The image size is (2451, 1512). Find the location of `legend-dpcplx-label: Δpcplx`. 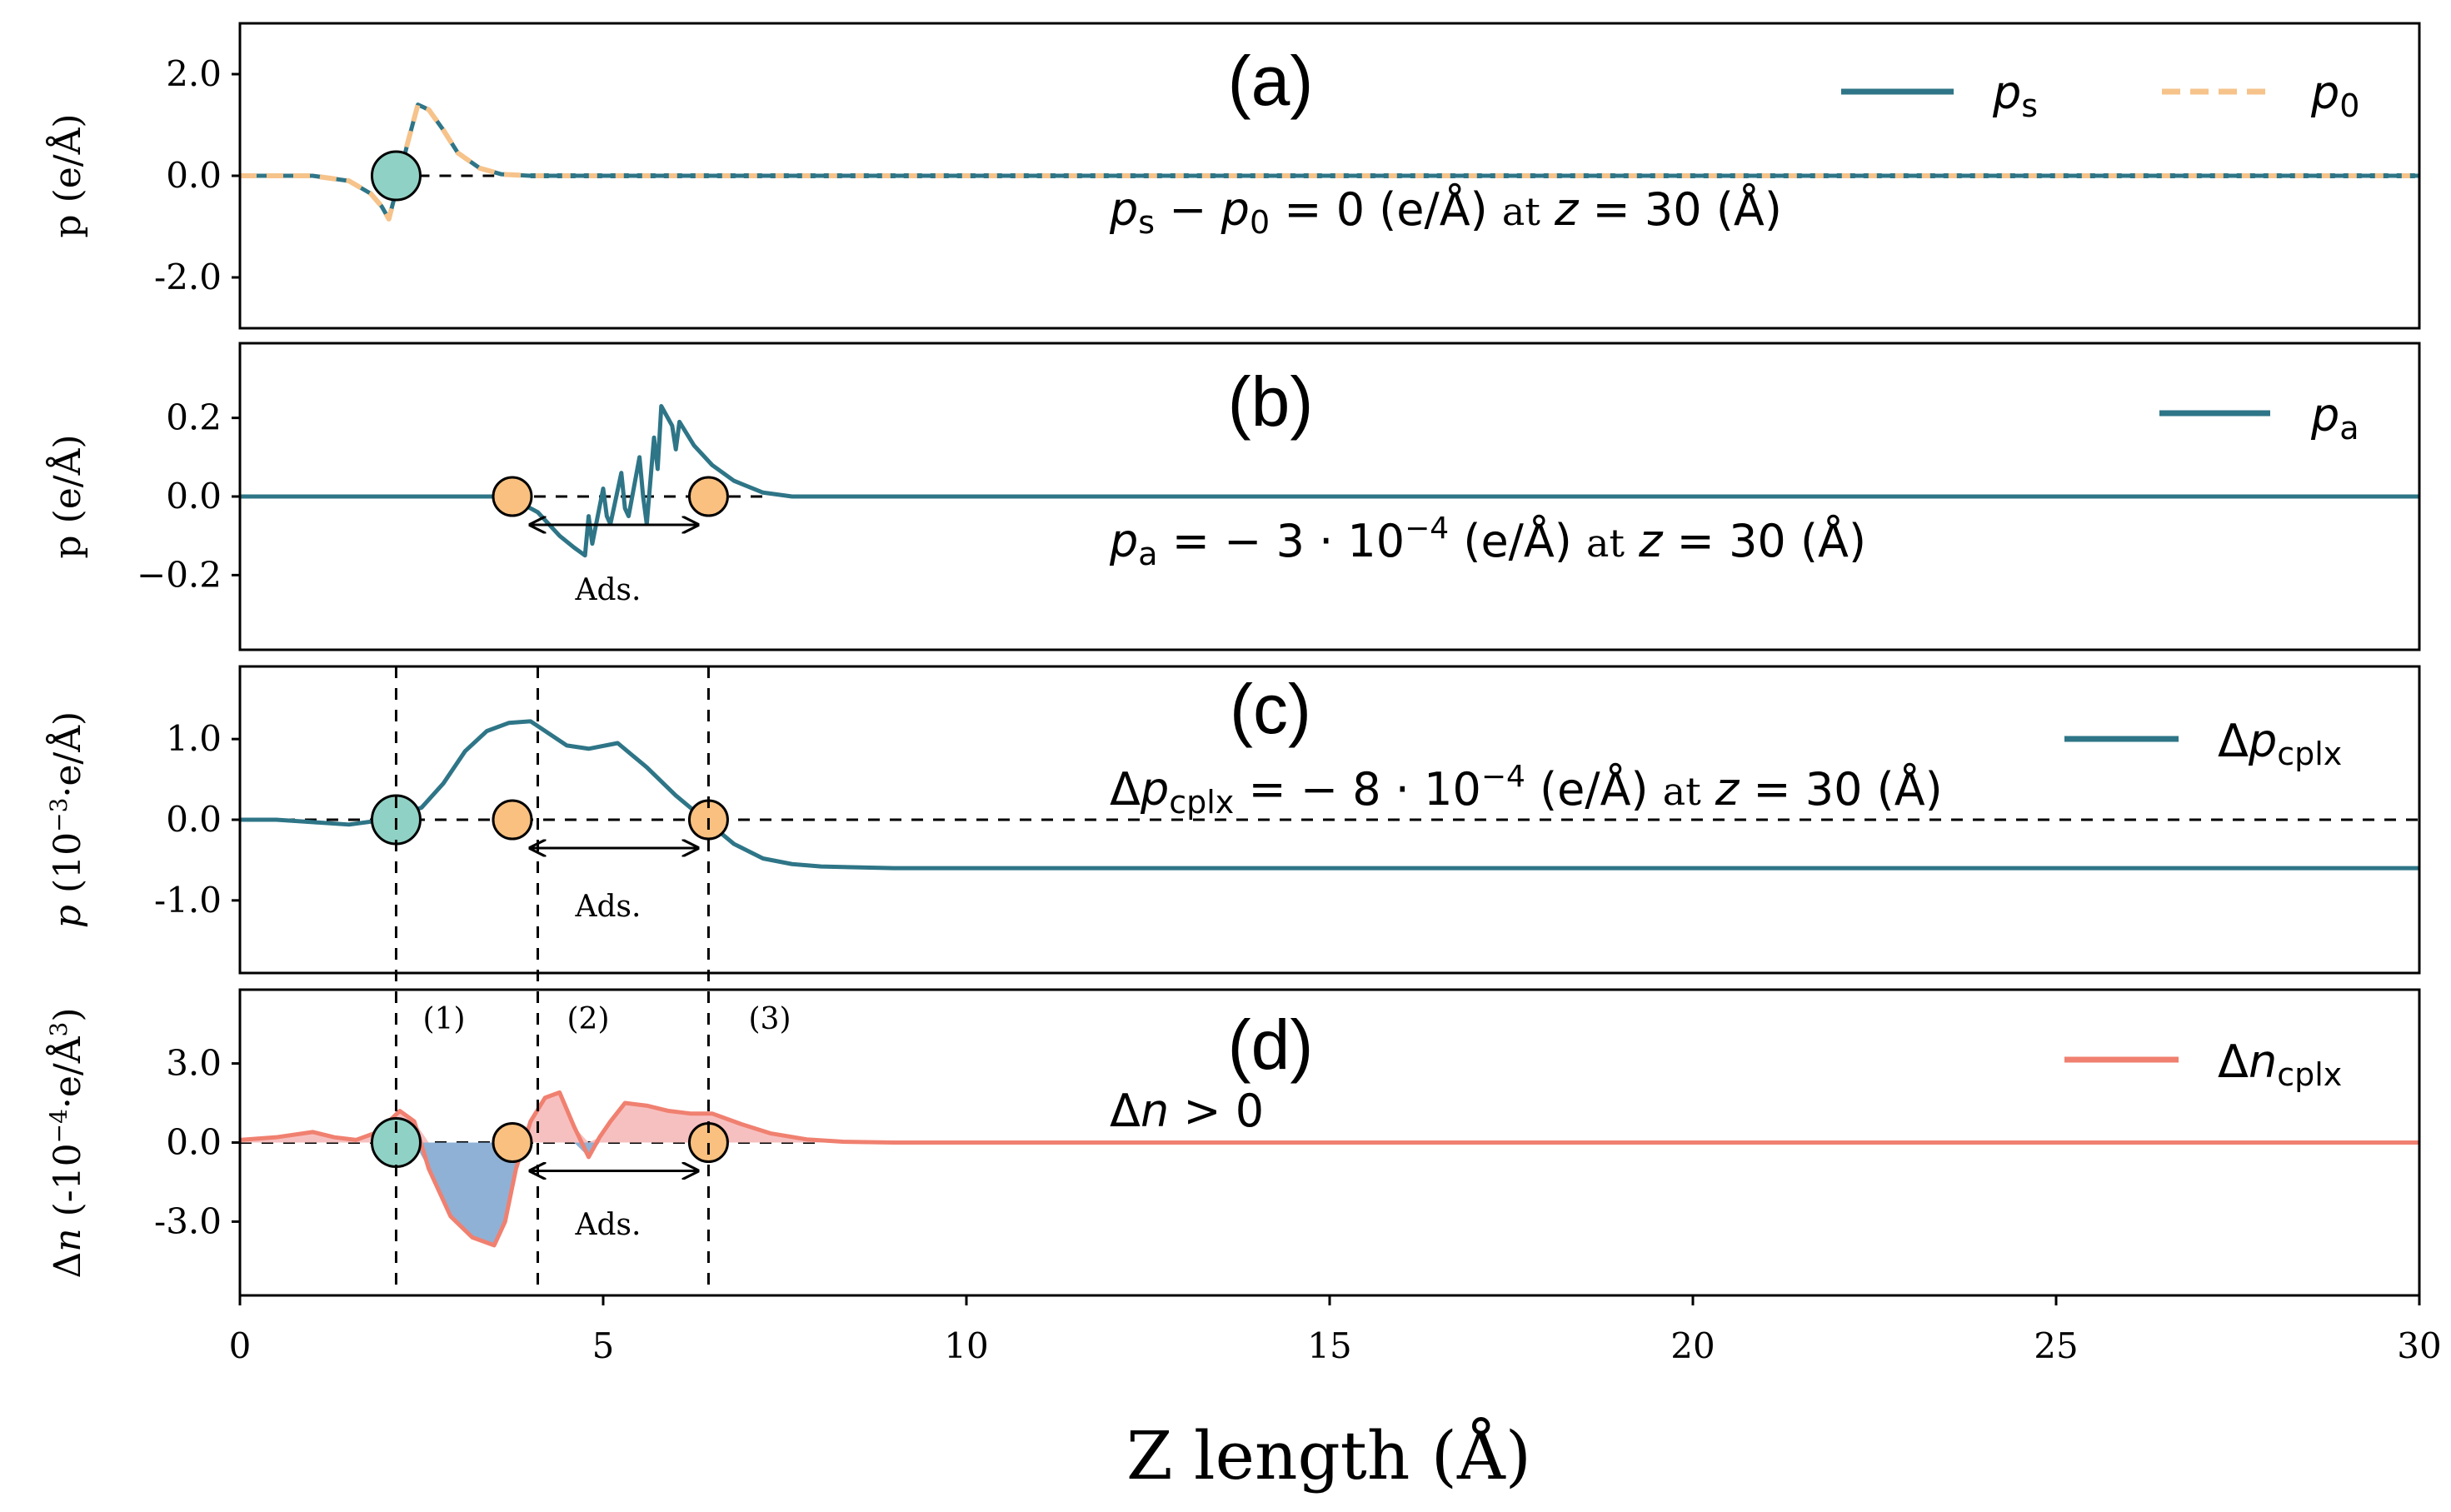

legend-dpcplx-label: Δpcplx is located at coordinates (2280, 743).